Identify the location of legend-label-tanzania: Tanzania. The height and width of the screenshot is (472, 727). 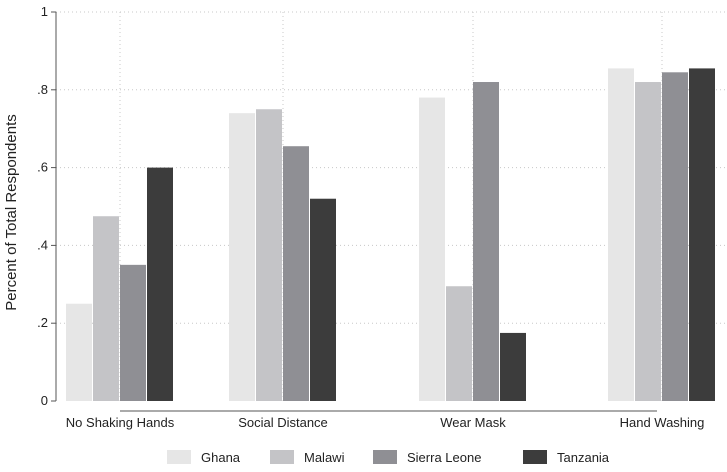
(583, 457).